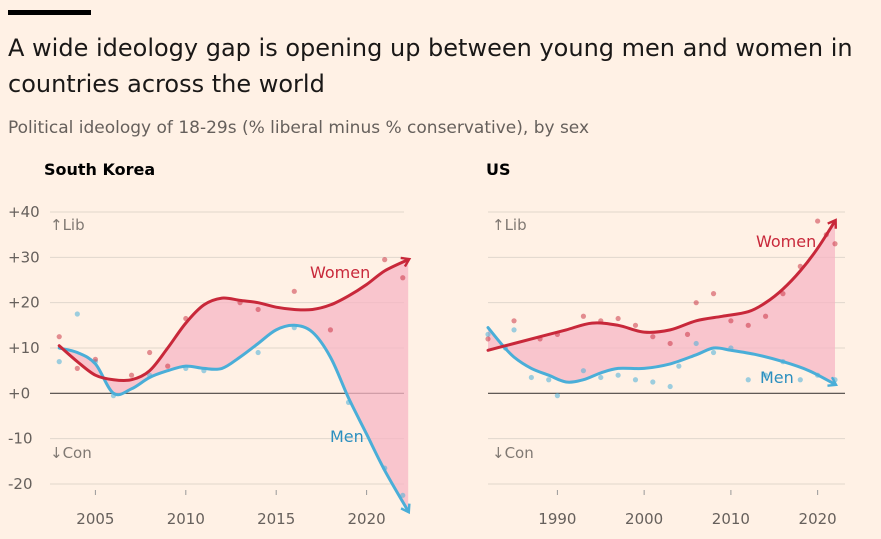 The height and width of the screenshot is (539, 881). I want to click on y-tick-label: +10, so click(24, 348).